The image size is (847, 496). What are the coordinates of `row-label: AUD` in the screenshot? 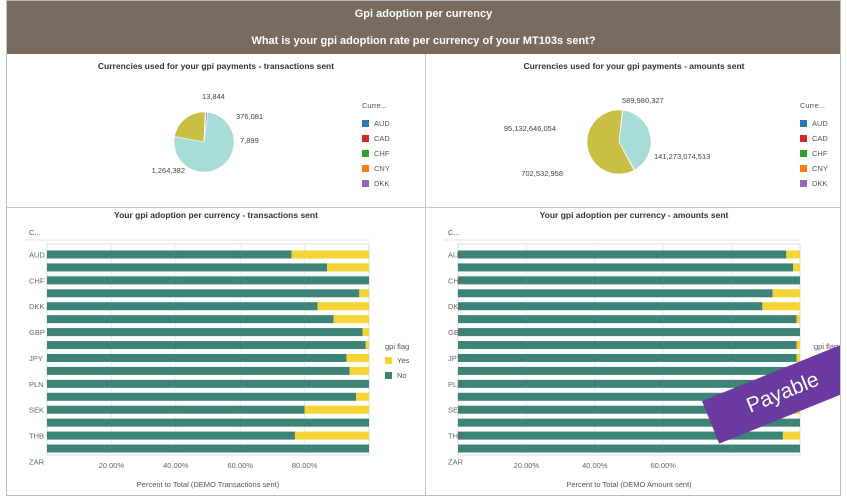 It's located at (456, 254).